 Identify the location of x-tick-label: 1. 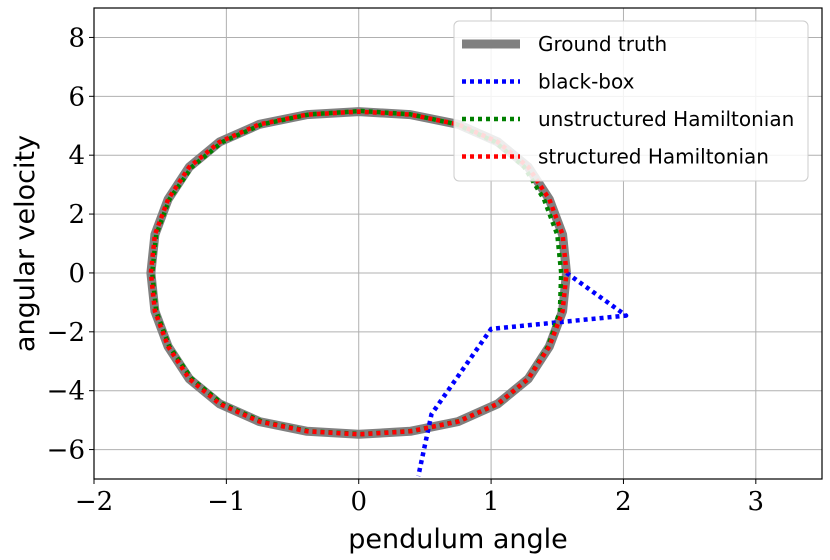
(491, 502).